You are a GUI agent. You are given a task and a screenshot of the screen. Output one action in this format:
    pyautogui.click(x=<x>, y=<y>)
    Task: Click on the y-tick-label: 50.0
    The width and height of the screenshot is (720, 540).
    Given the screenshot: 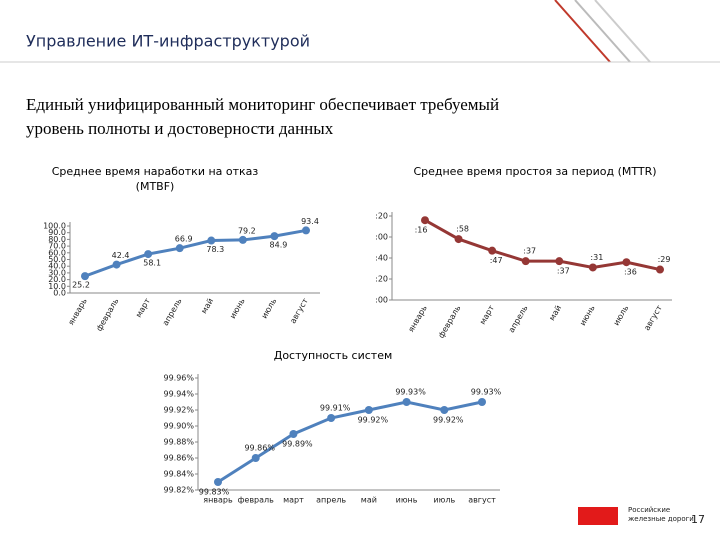 What is the action you would take?
    pyautogui.click(x=57, y=259)
    